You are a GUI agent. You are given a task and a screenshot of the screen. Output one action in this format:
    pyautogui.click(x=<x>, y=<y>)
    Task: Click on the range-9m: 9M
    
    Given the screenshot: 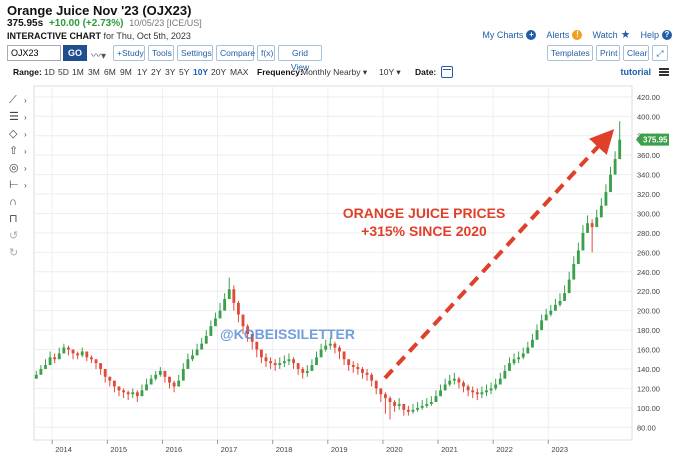 What is the action you would take?
    pyautogui.click(x=126, y=72)
    